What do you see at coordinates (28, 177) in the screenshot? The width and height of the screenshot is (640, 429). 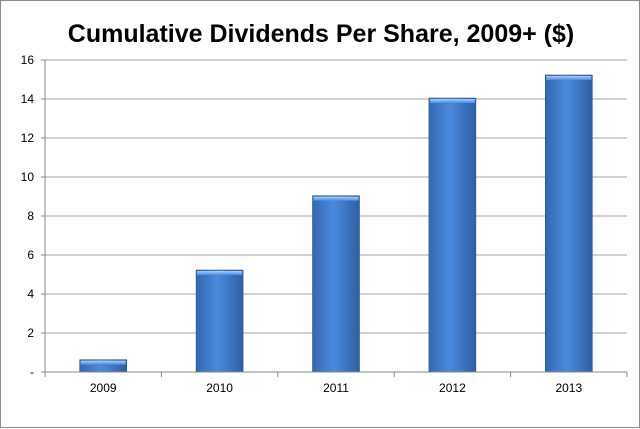 I see `y-tick-label: 10` at bounding box center [28, 177].